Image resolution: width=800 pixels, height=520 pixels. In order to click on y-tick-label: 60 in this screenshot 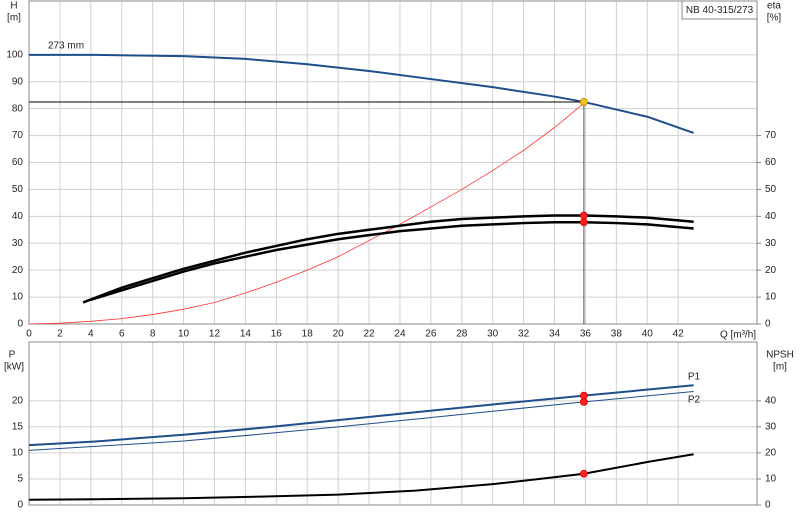, I will do `click(18, 162)`.